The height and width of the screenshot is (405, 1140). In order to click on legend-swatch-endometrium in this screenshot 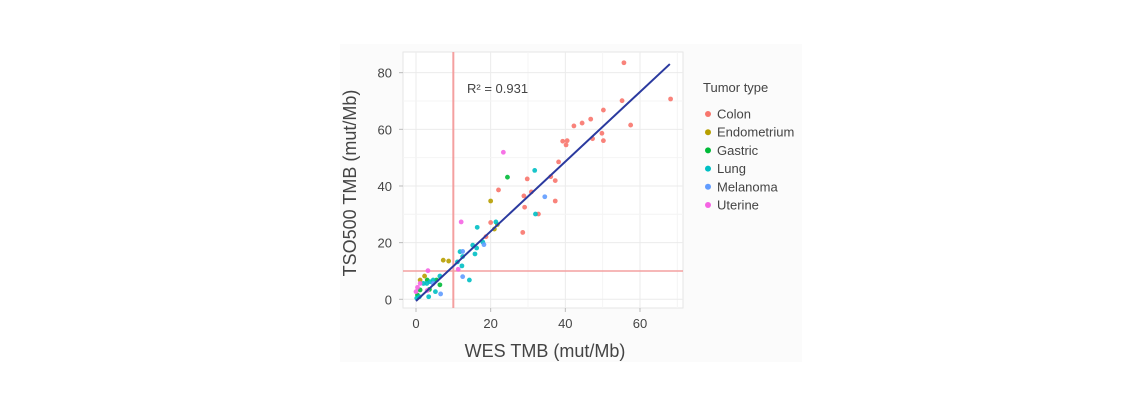, I will do `click(708, 132)`.